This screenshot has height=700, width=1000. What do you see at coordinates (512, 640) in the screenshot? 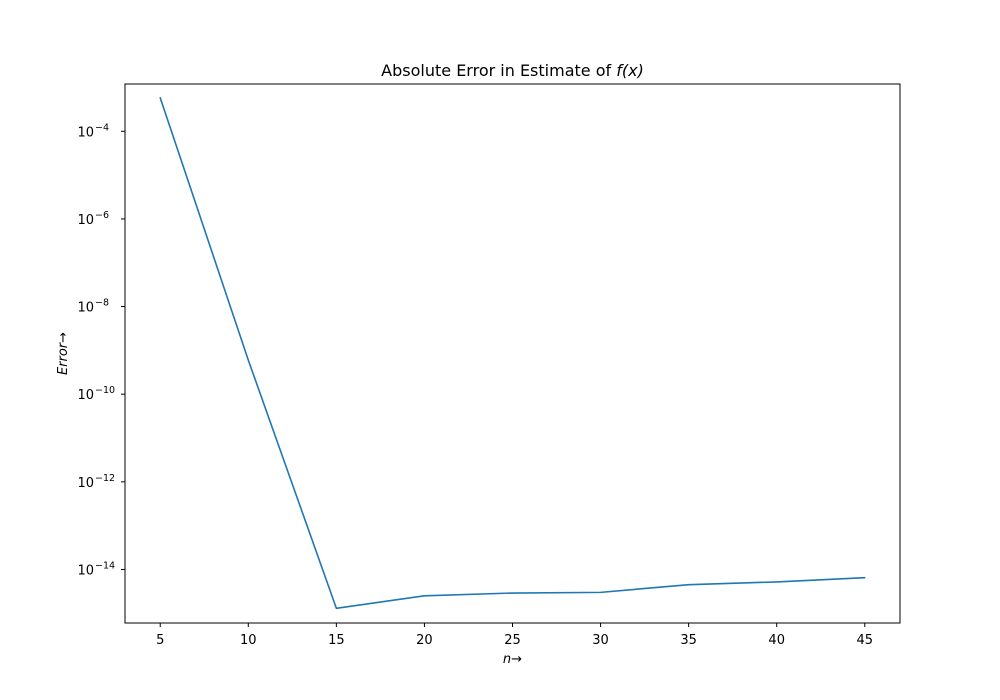
I see `x-tick-label: 25` at bounding box center [512, 640].